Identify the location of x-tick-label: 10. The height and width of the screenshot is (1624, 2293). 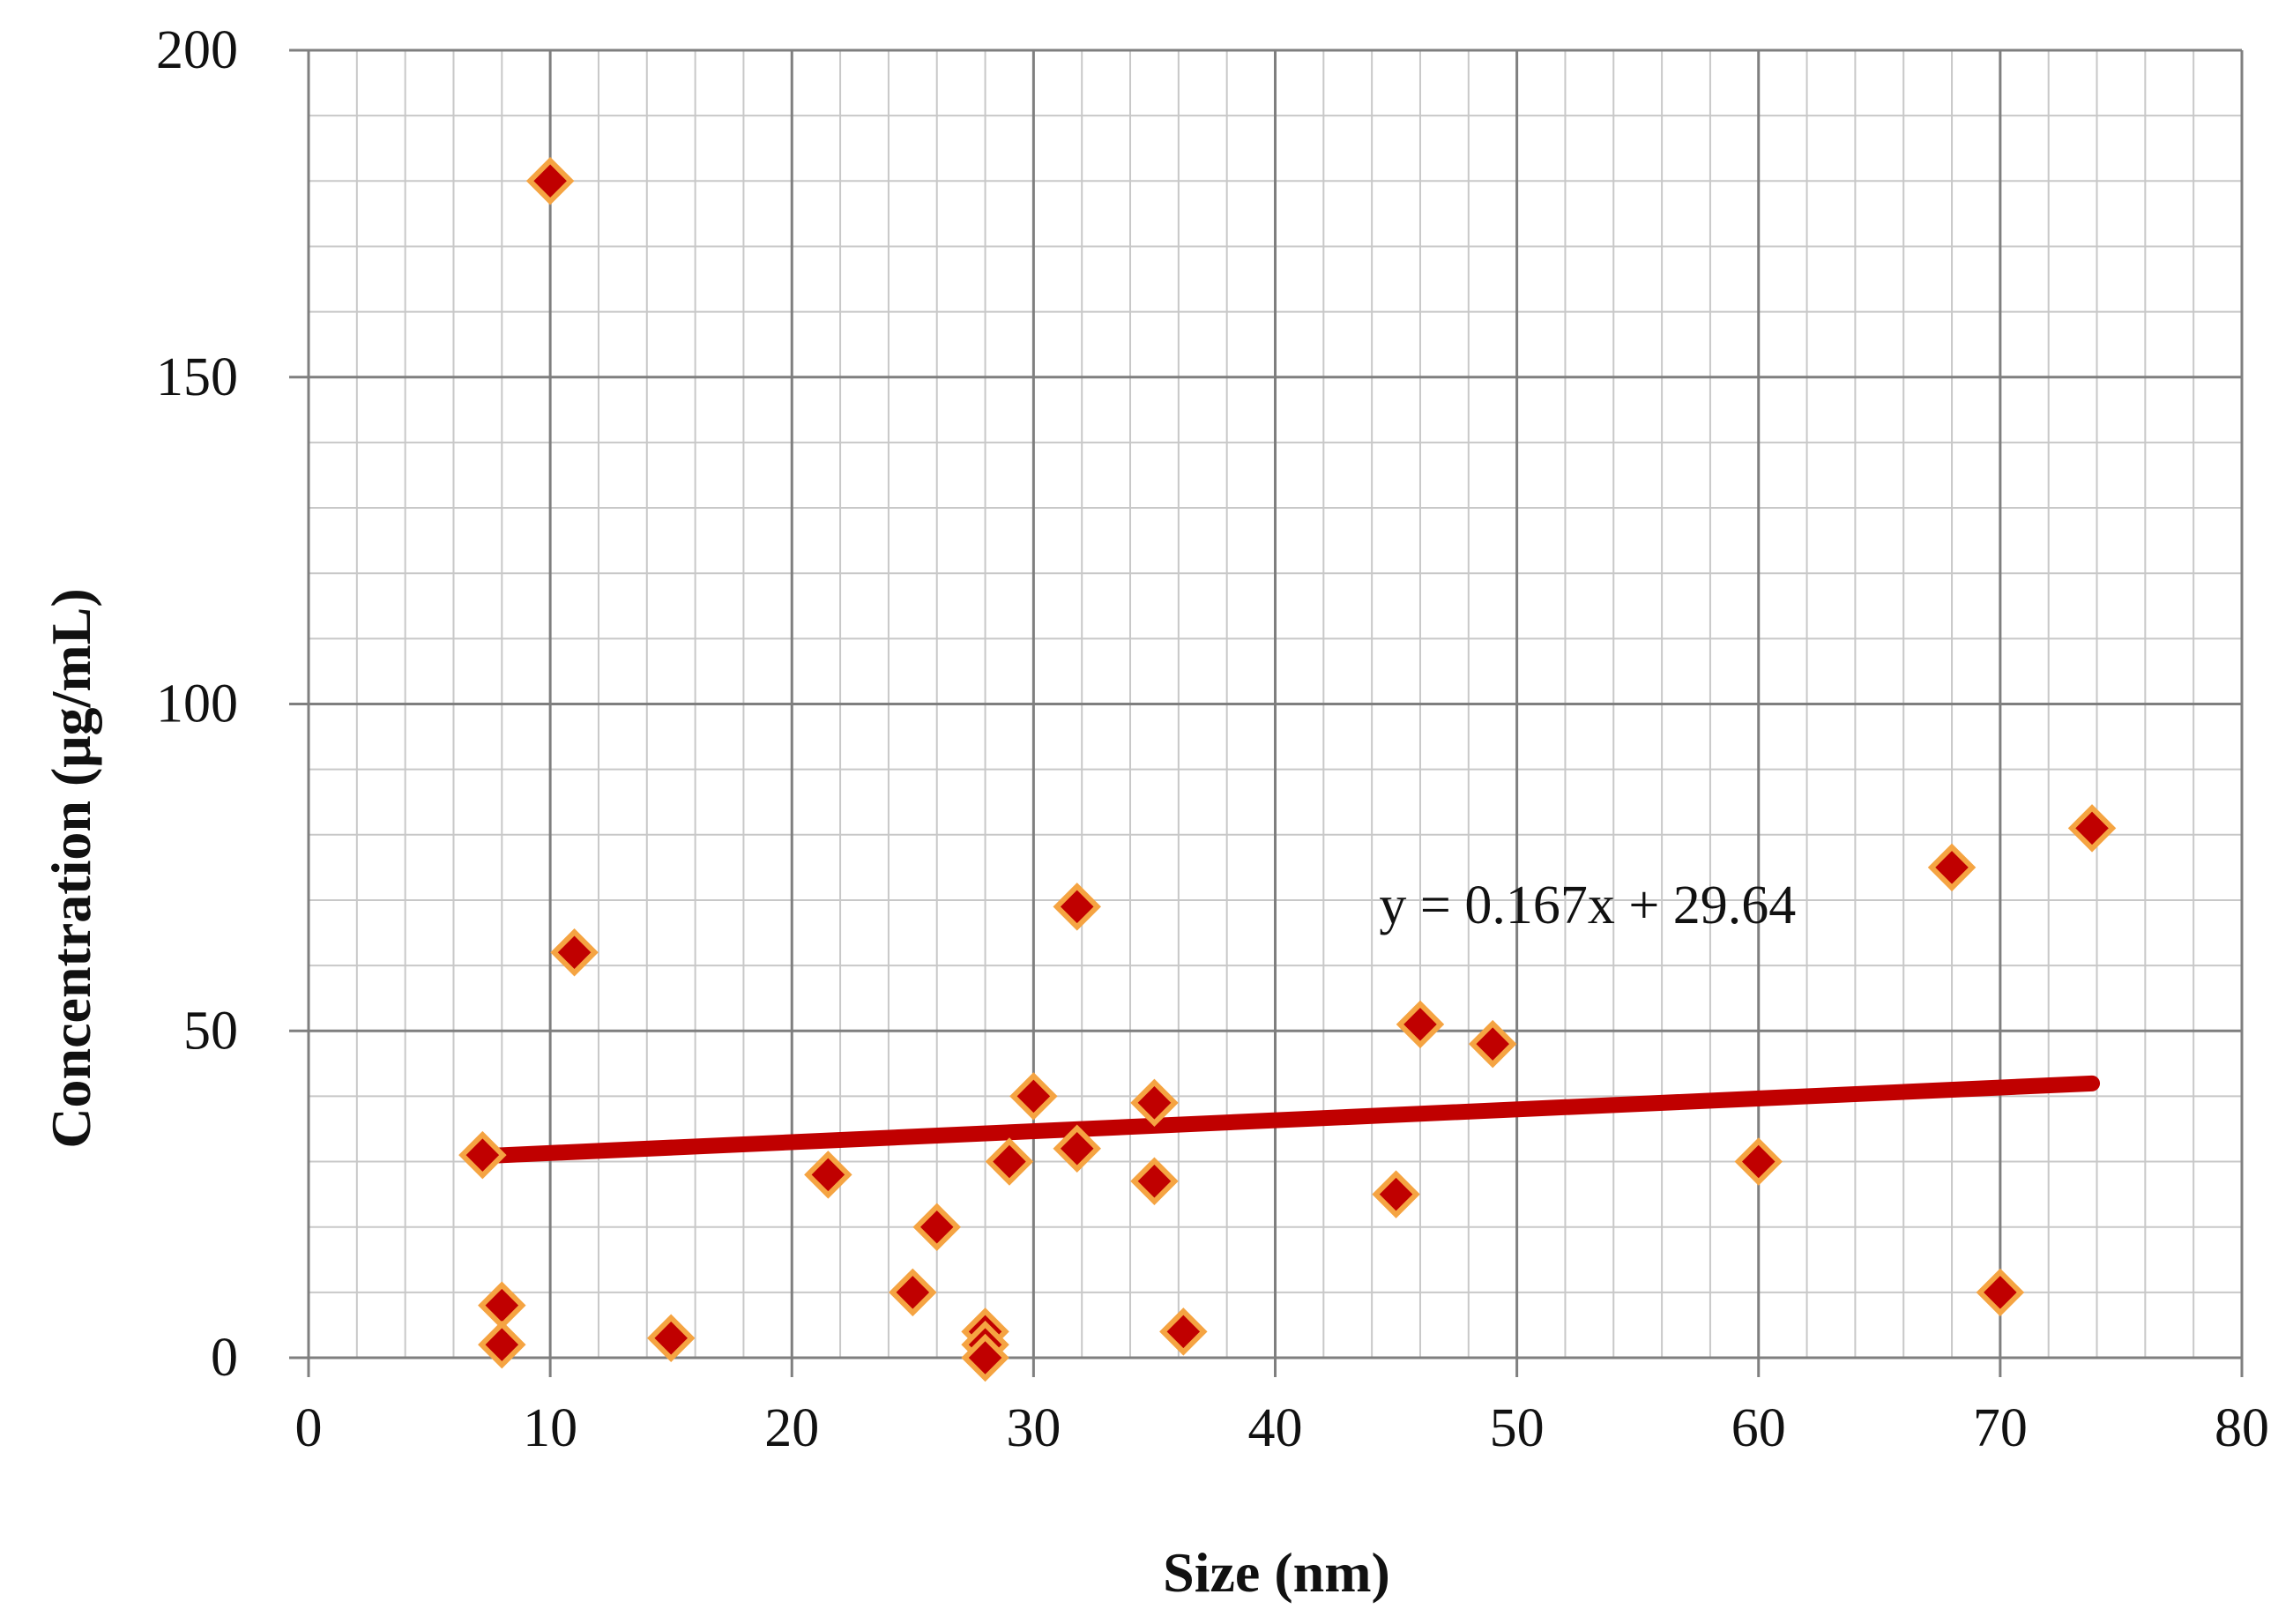
(550, 1428).